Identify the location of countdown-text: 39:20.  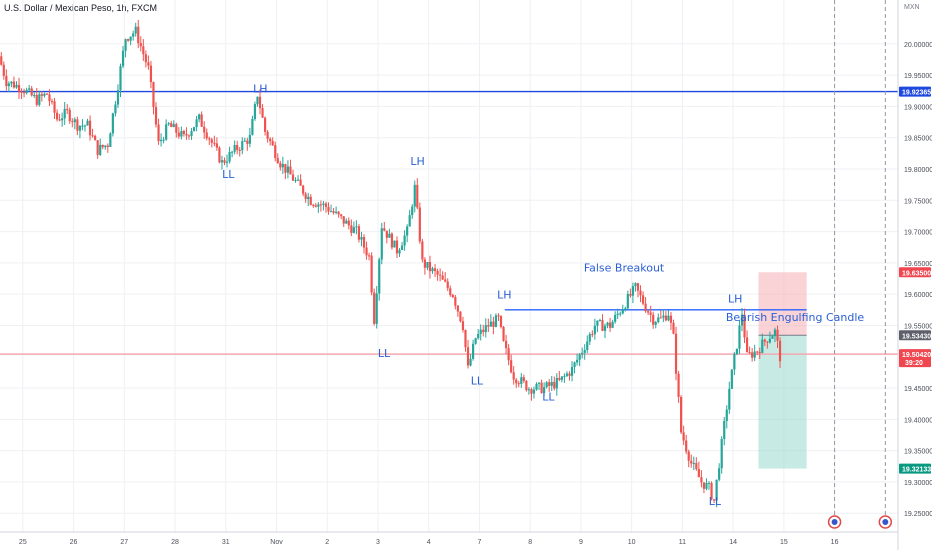
(914, 363).